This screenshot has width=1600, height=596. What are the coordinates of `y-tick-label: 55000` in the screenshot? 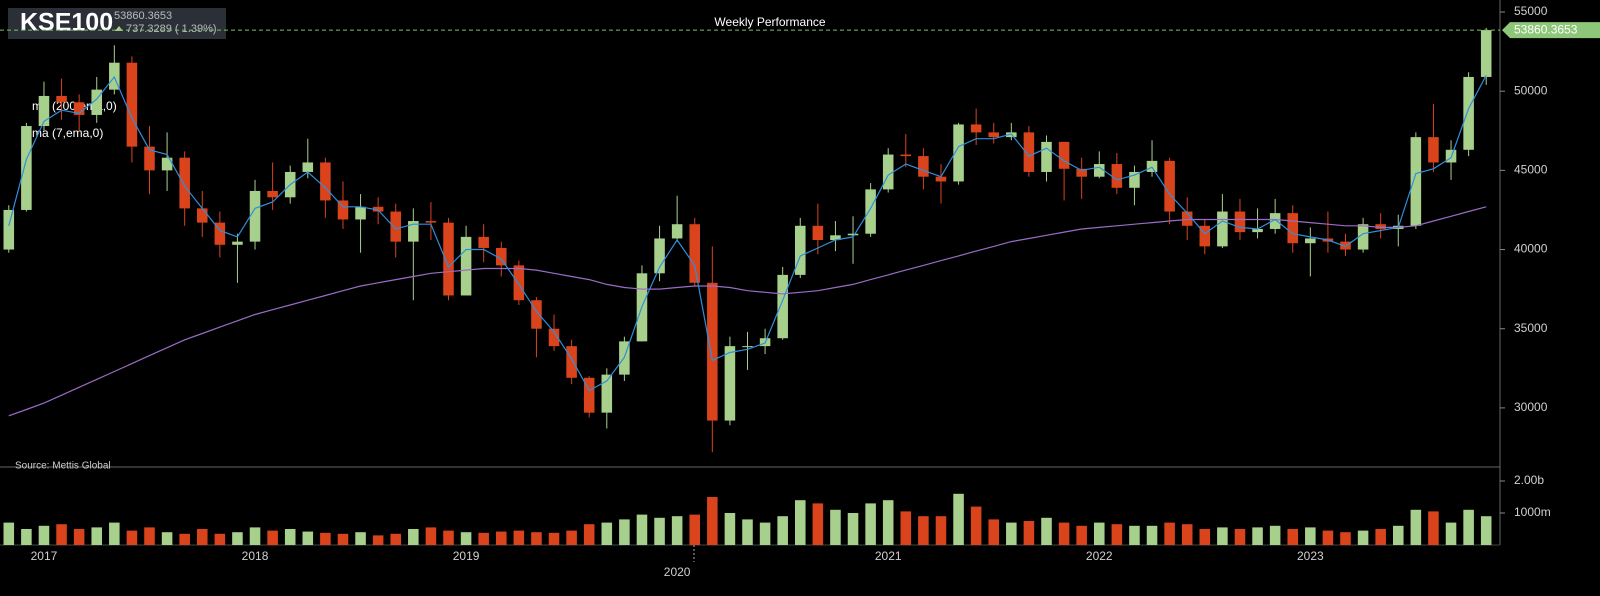 It's located at (1531, 11).